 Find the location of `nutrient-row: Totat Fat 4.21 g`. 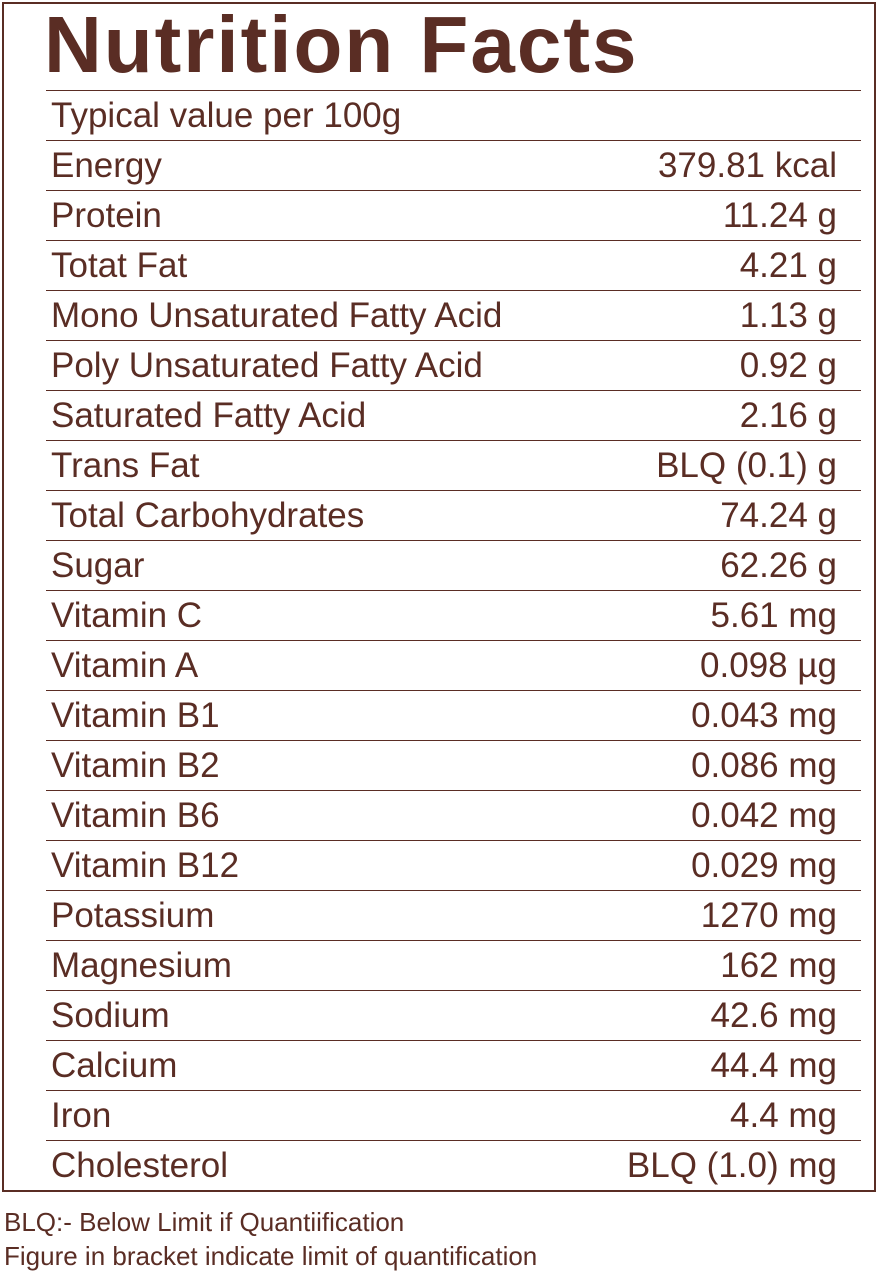

nutrient-row: Totat Fat 4.21 g is located at coordinates (453, 265).